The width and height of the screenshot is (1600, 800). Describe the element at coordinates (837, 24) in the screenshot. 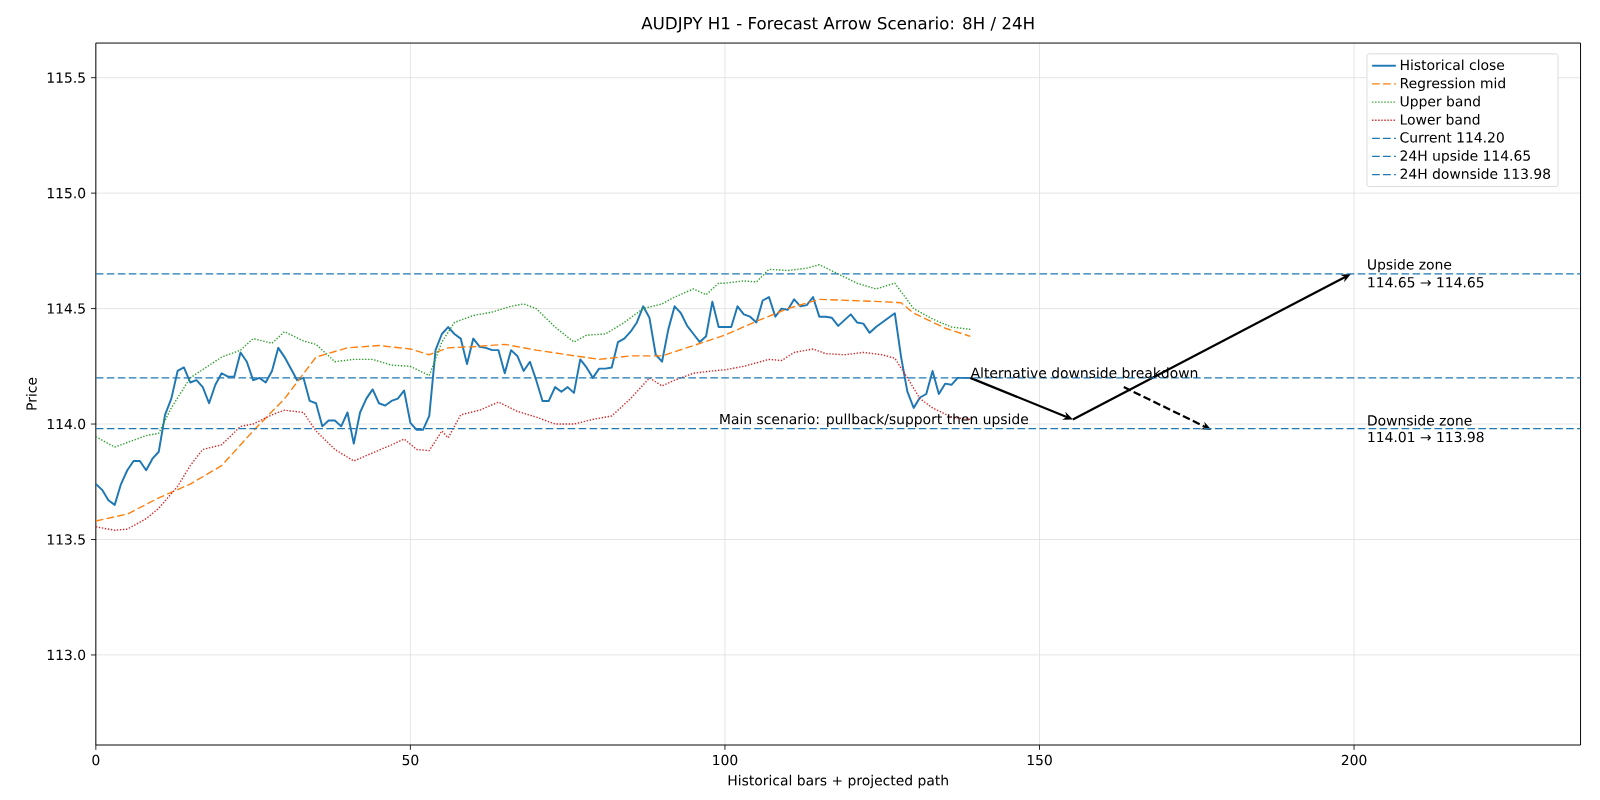

I see `chart-title: AUDJPY H1 - Forecast Arrow Scenario: 8H / 24H` at that location.